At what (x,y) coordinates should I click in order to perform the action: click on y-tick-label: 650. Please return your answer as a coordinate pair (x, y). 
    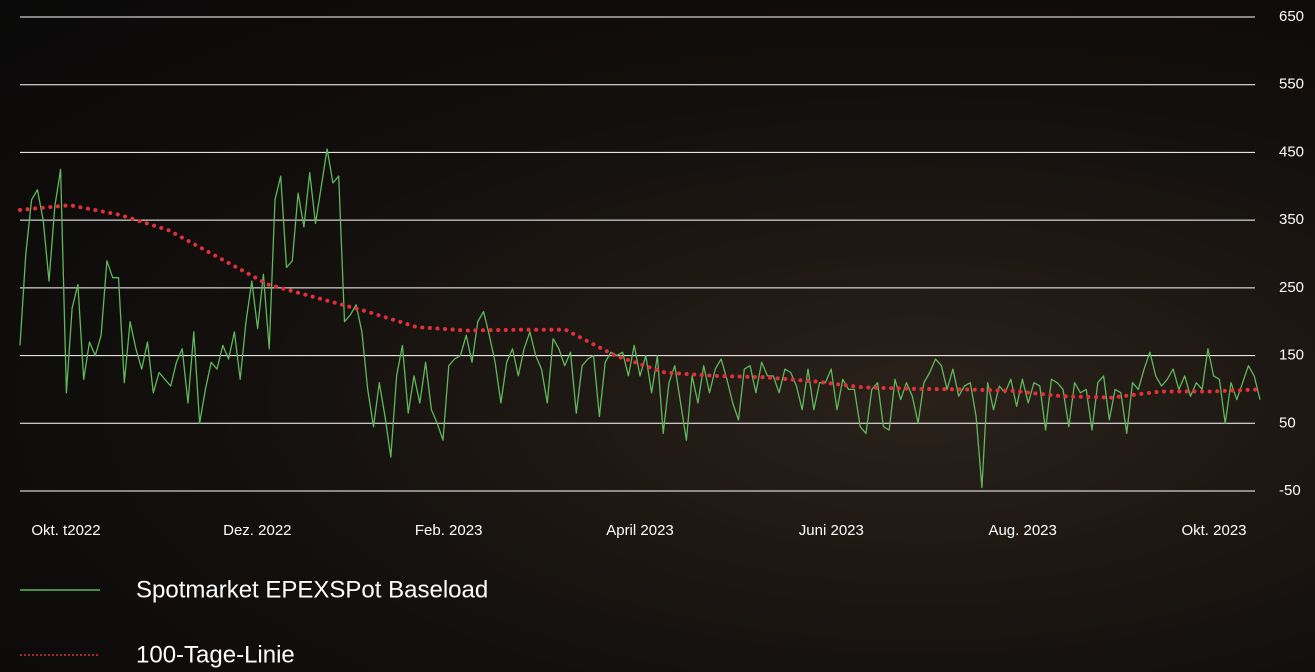
    Looking at the image, I should click on (1291, 16).